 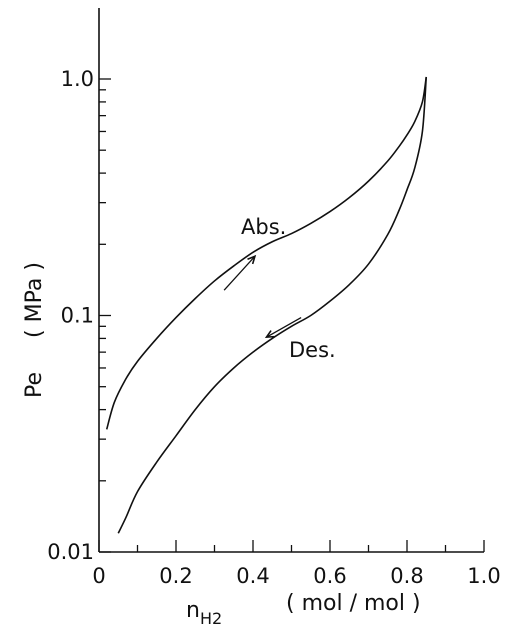 I want to click on annotation-des: Des., so click(x=312, y=350).